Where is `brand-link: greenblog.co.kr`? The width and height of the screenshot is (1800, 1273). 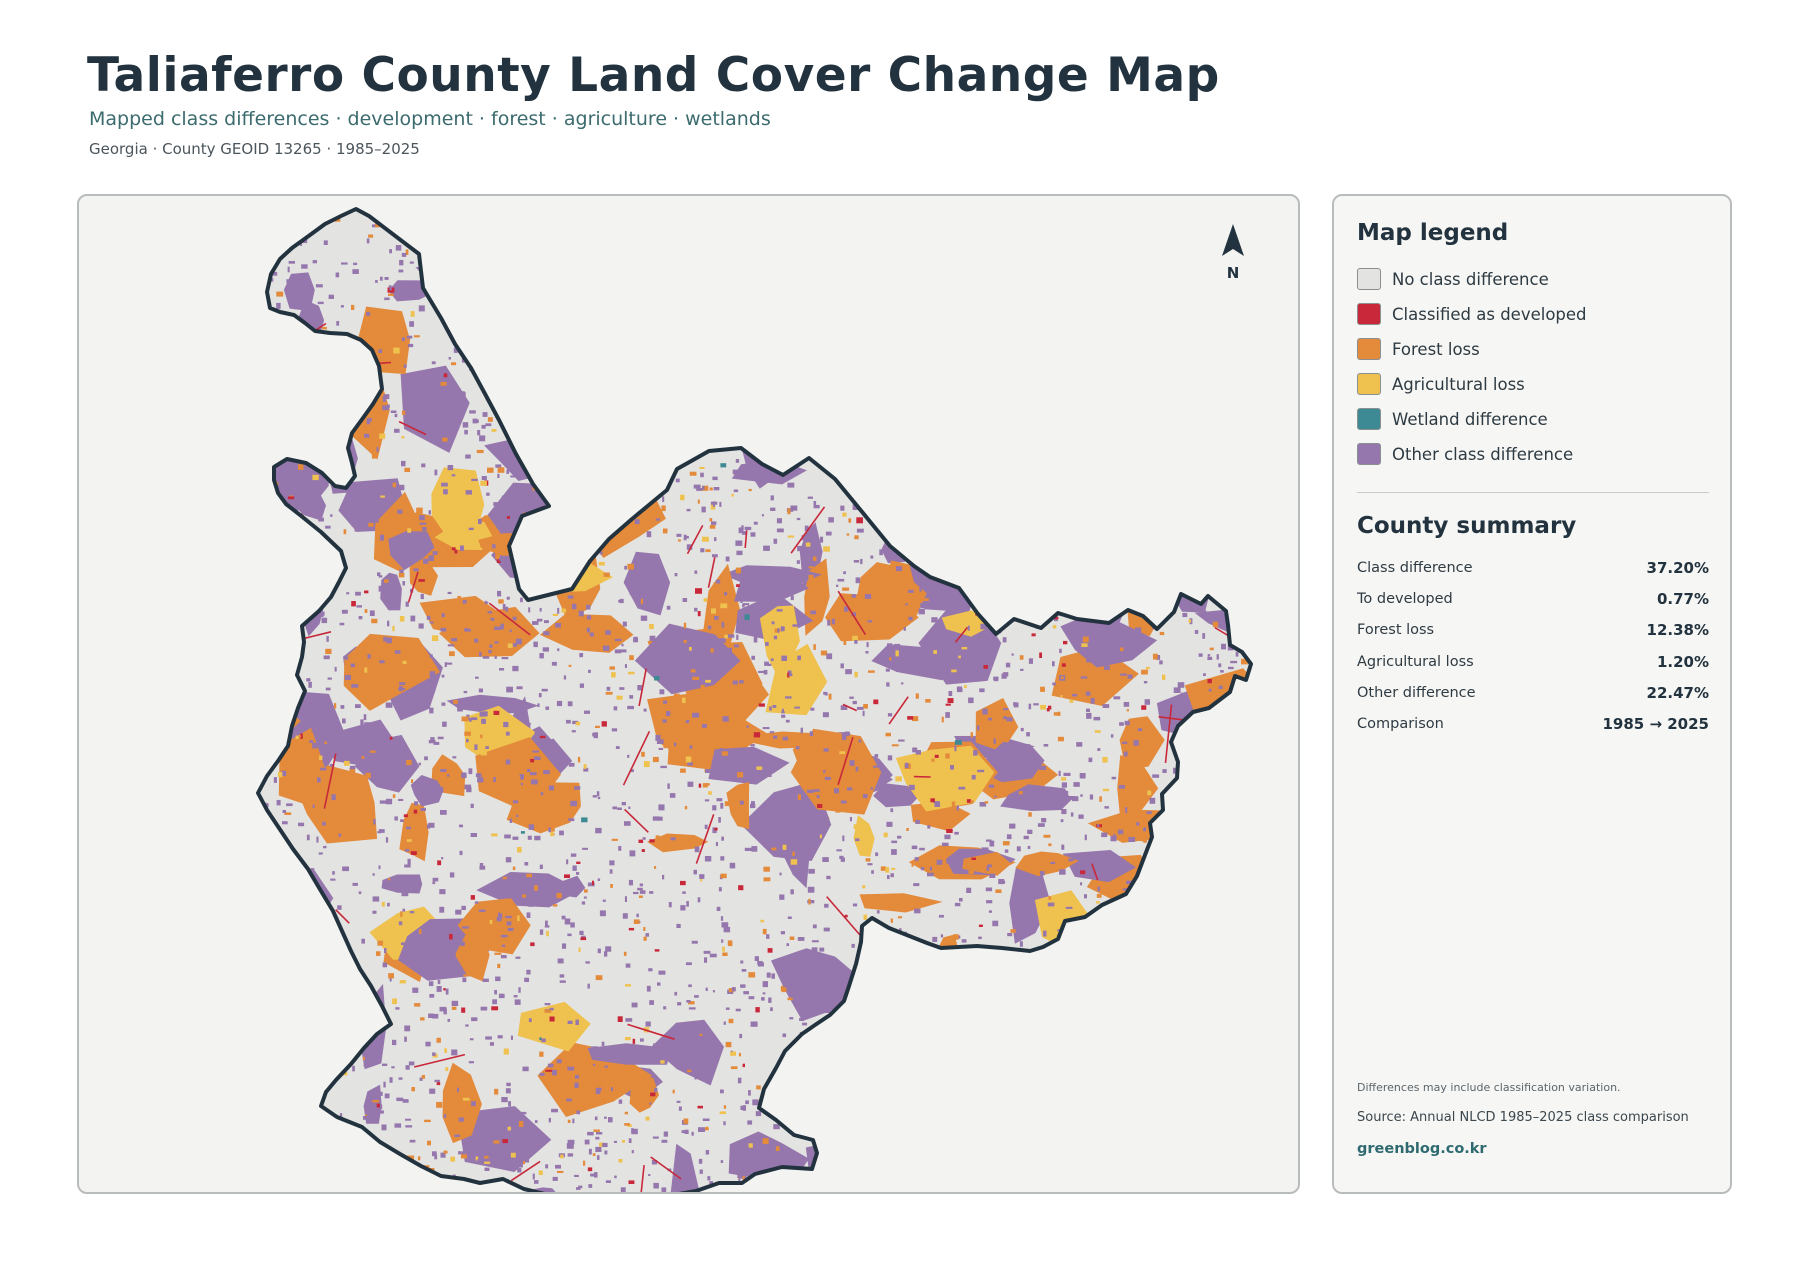
brand-link: greenblog.co.kr is located at coordinates (1422, 1149).